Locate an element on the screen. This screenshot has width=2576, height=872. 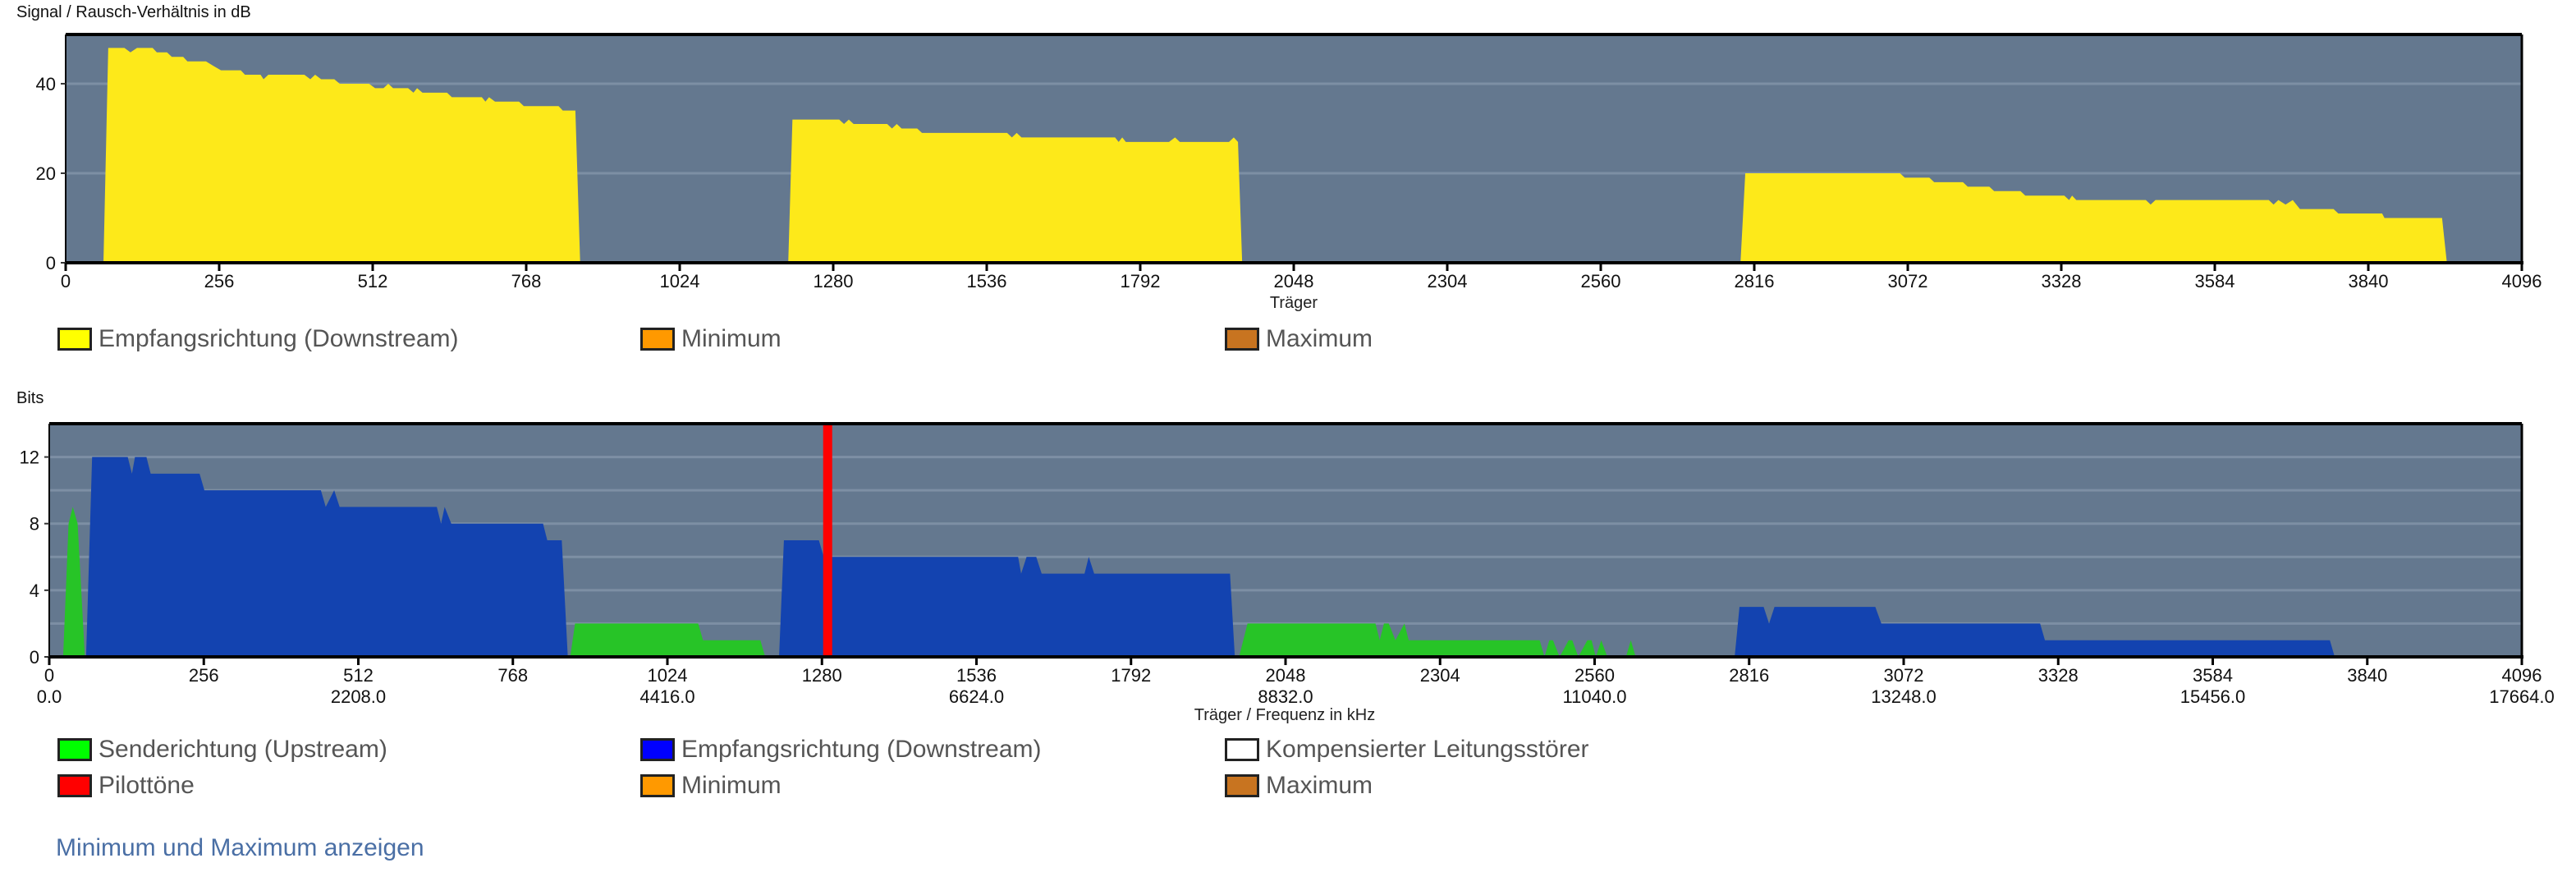
legend-compensated-noise: Kompensierter Leitungsstörer is located at coordinates (1407, 750).